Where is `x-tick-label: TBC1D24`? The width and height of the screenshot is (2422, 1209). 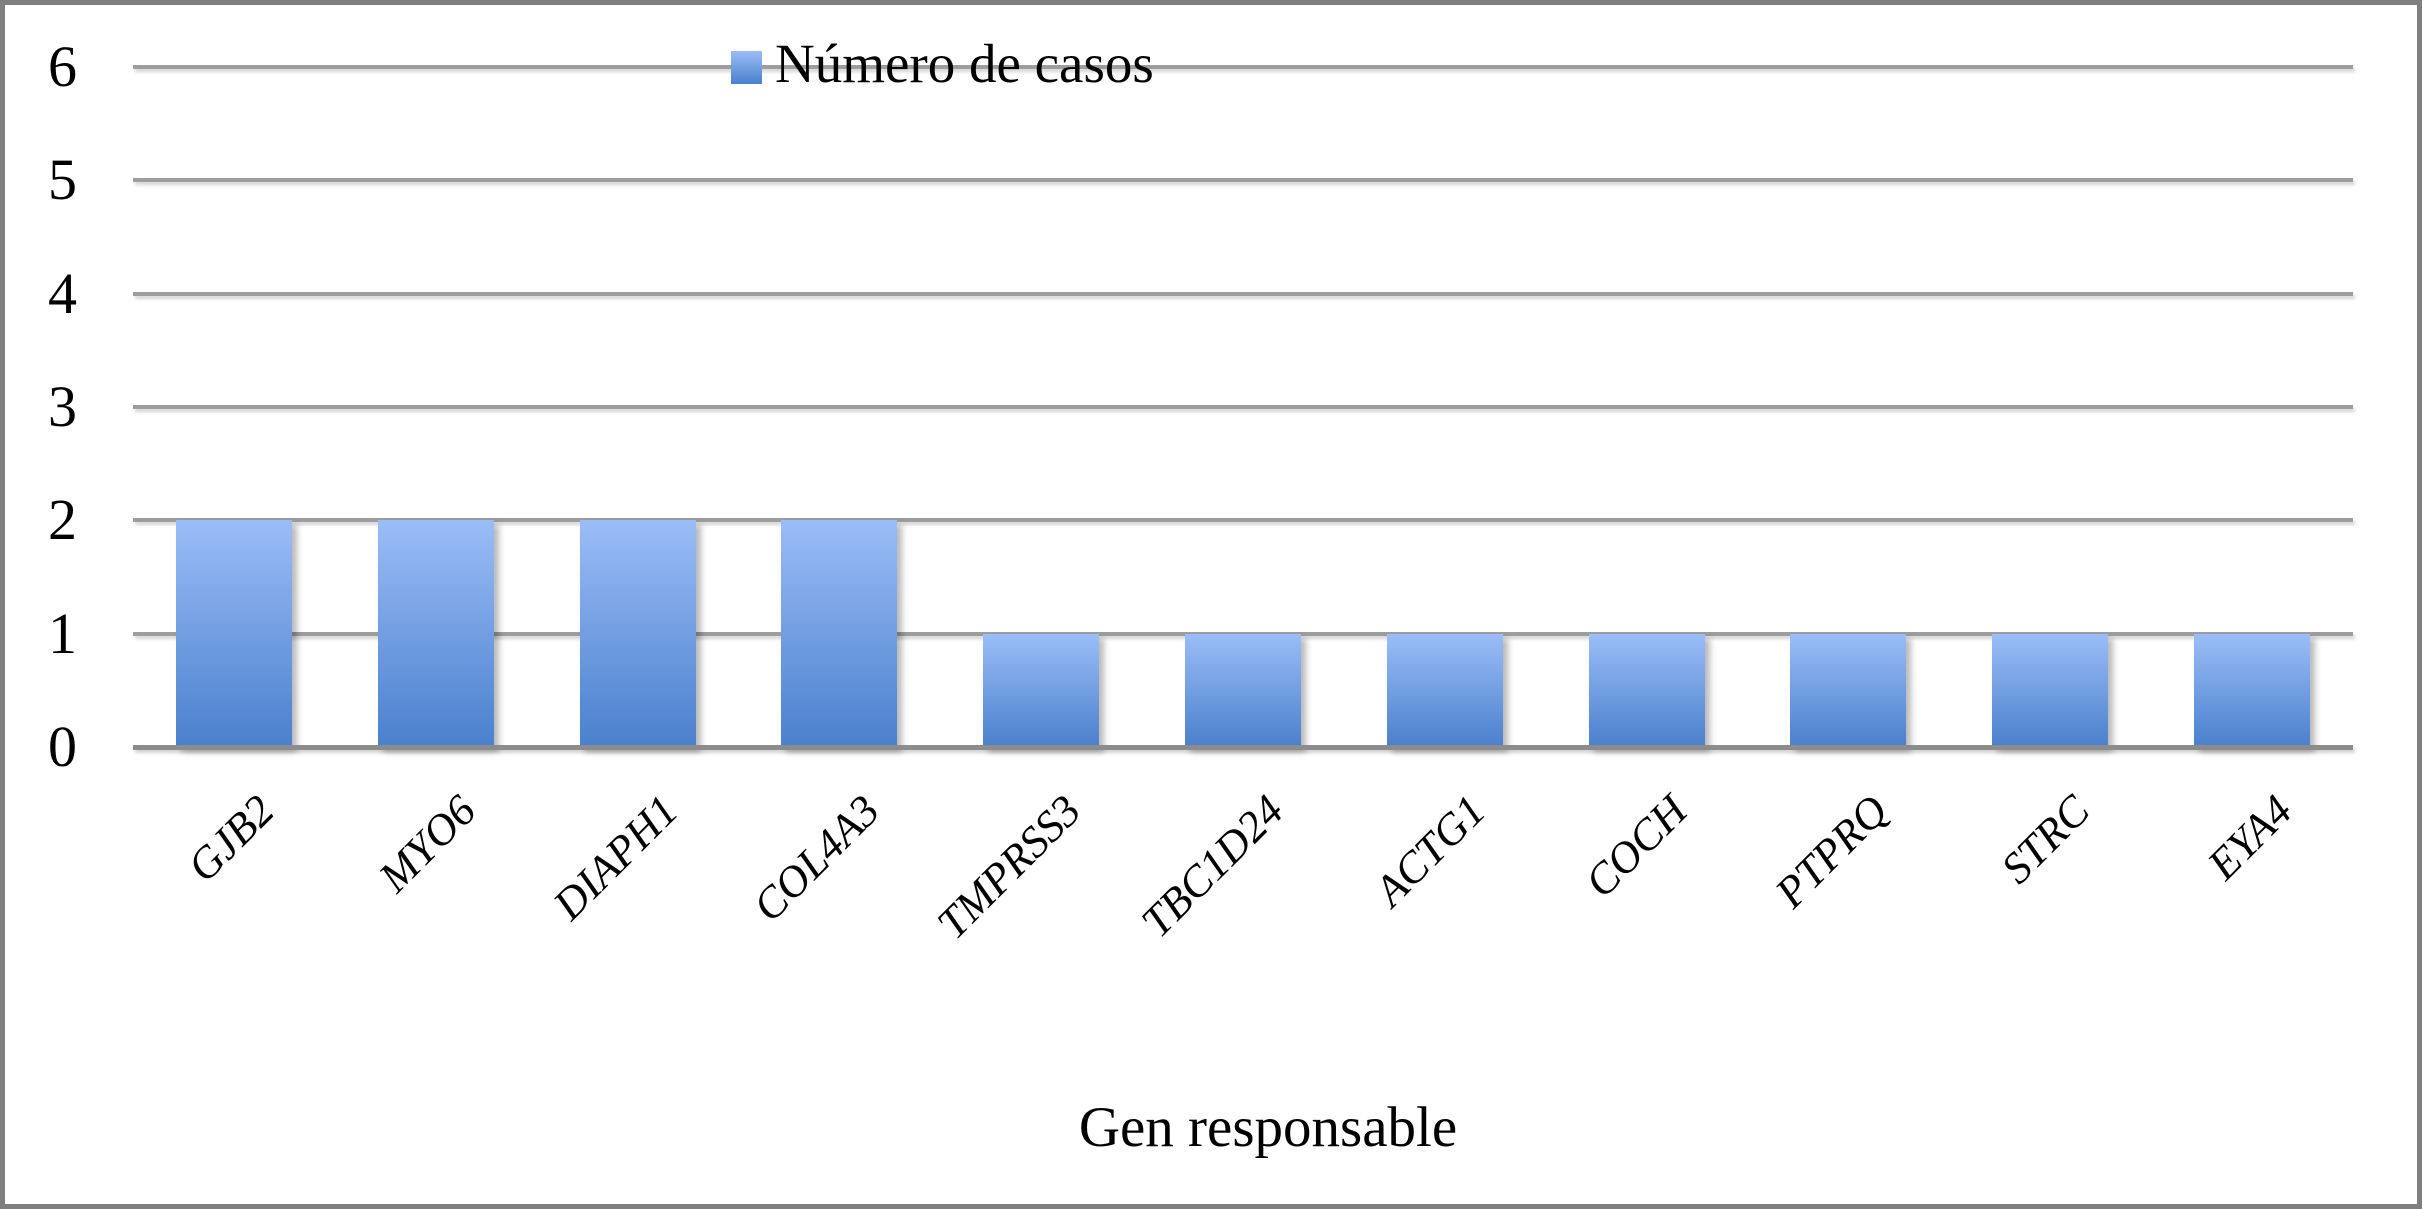 x-tick-label: TBC1D24 is located at coordinates (1212, 866).